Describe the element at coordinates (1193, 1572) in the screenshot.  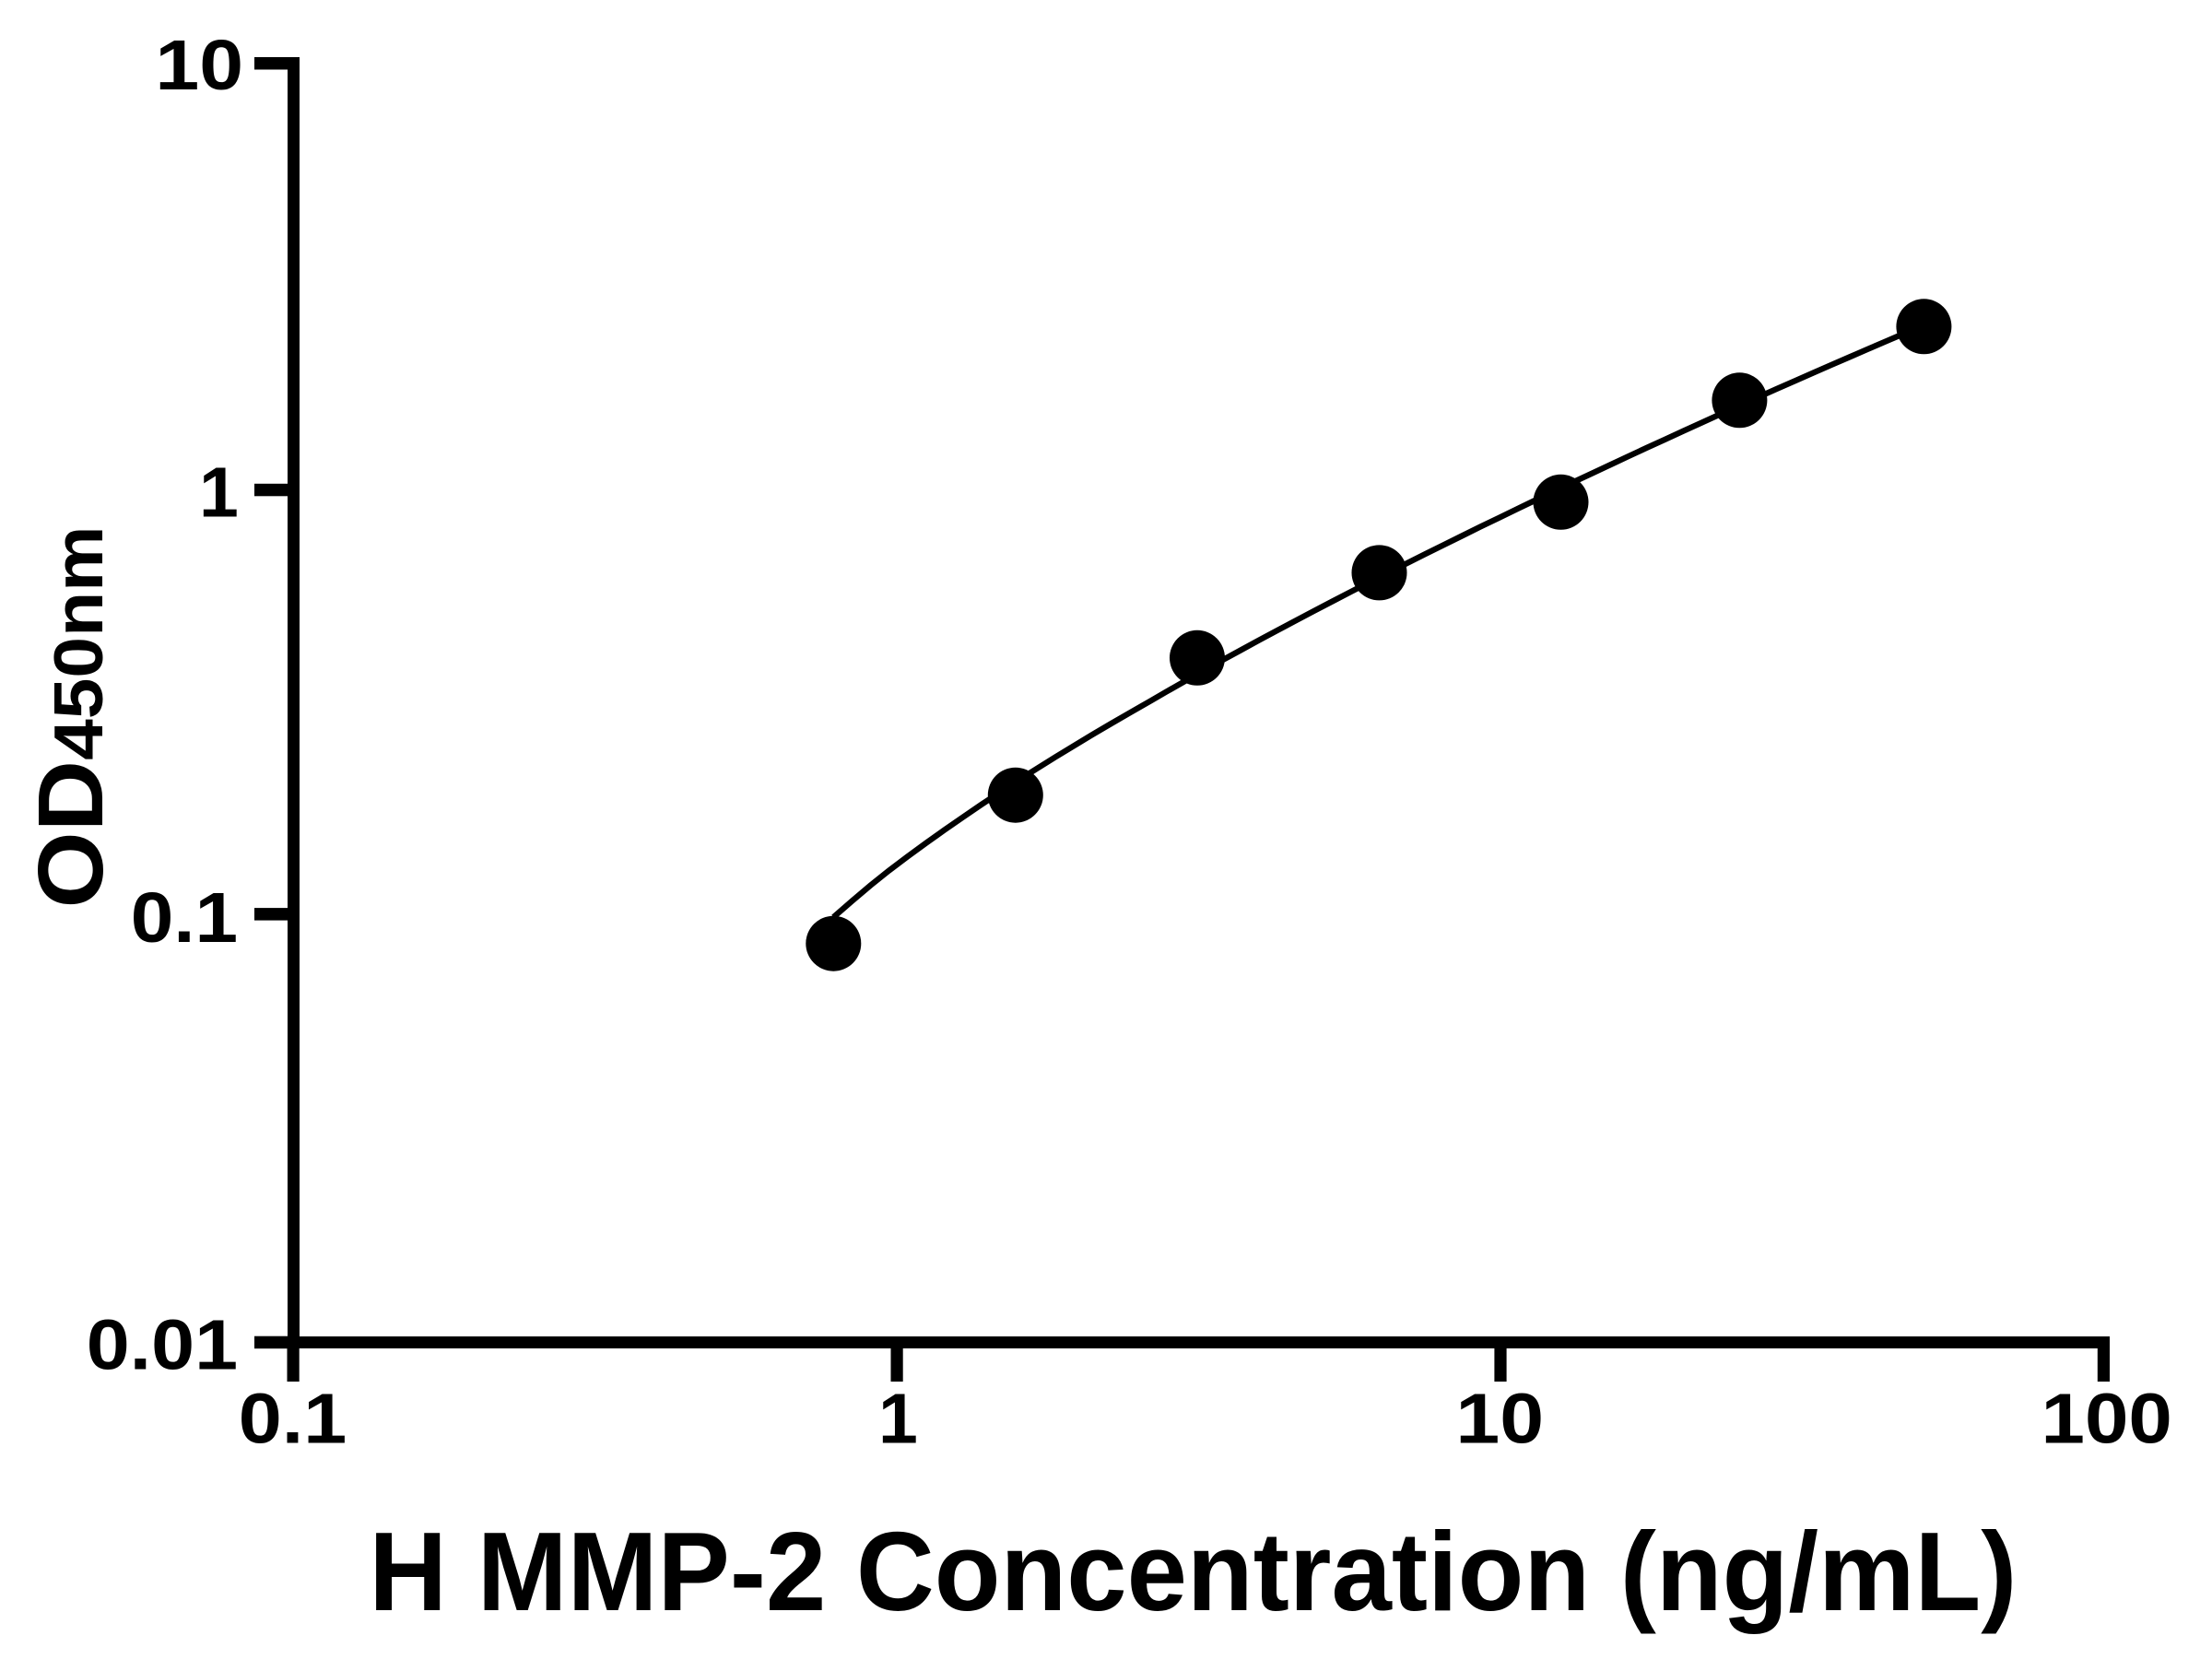
I see `svg-text: H MMP-2 Concentration (ng/mL)` at that location.